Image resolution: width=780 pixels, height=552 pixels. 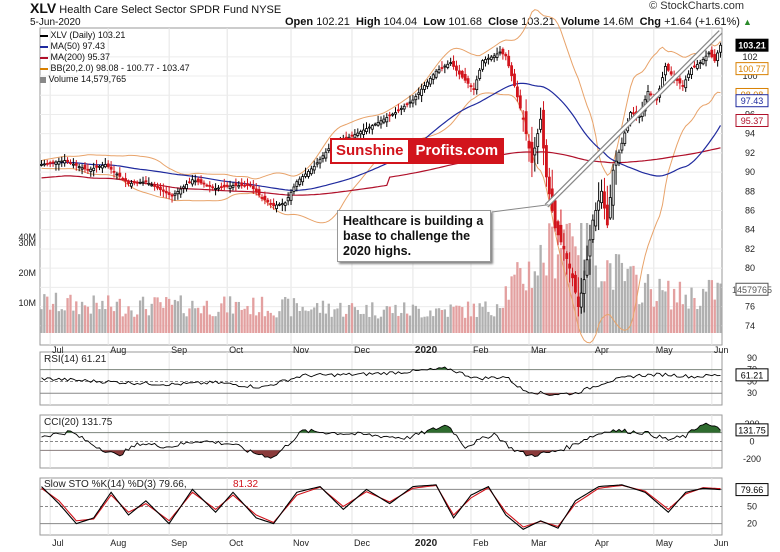 I want to click on volume-tick-label: 30M, so click(x=27, y=243).